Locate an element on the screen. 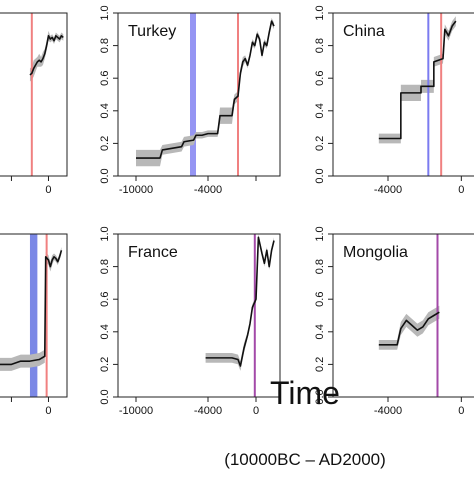 The width and height of the screenshot is (474, 479). panel-title: France is located at coordinates (153, 252).